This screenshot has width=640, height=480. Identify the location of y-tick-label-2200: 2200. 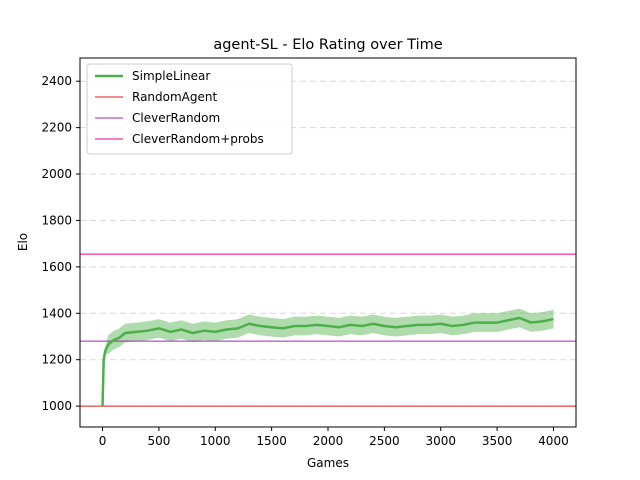
(56, 128).